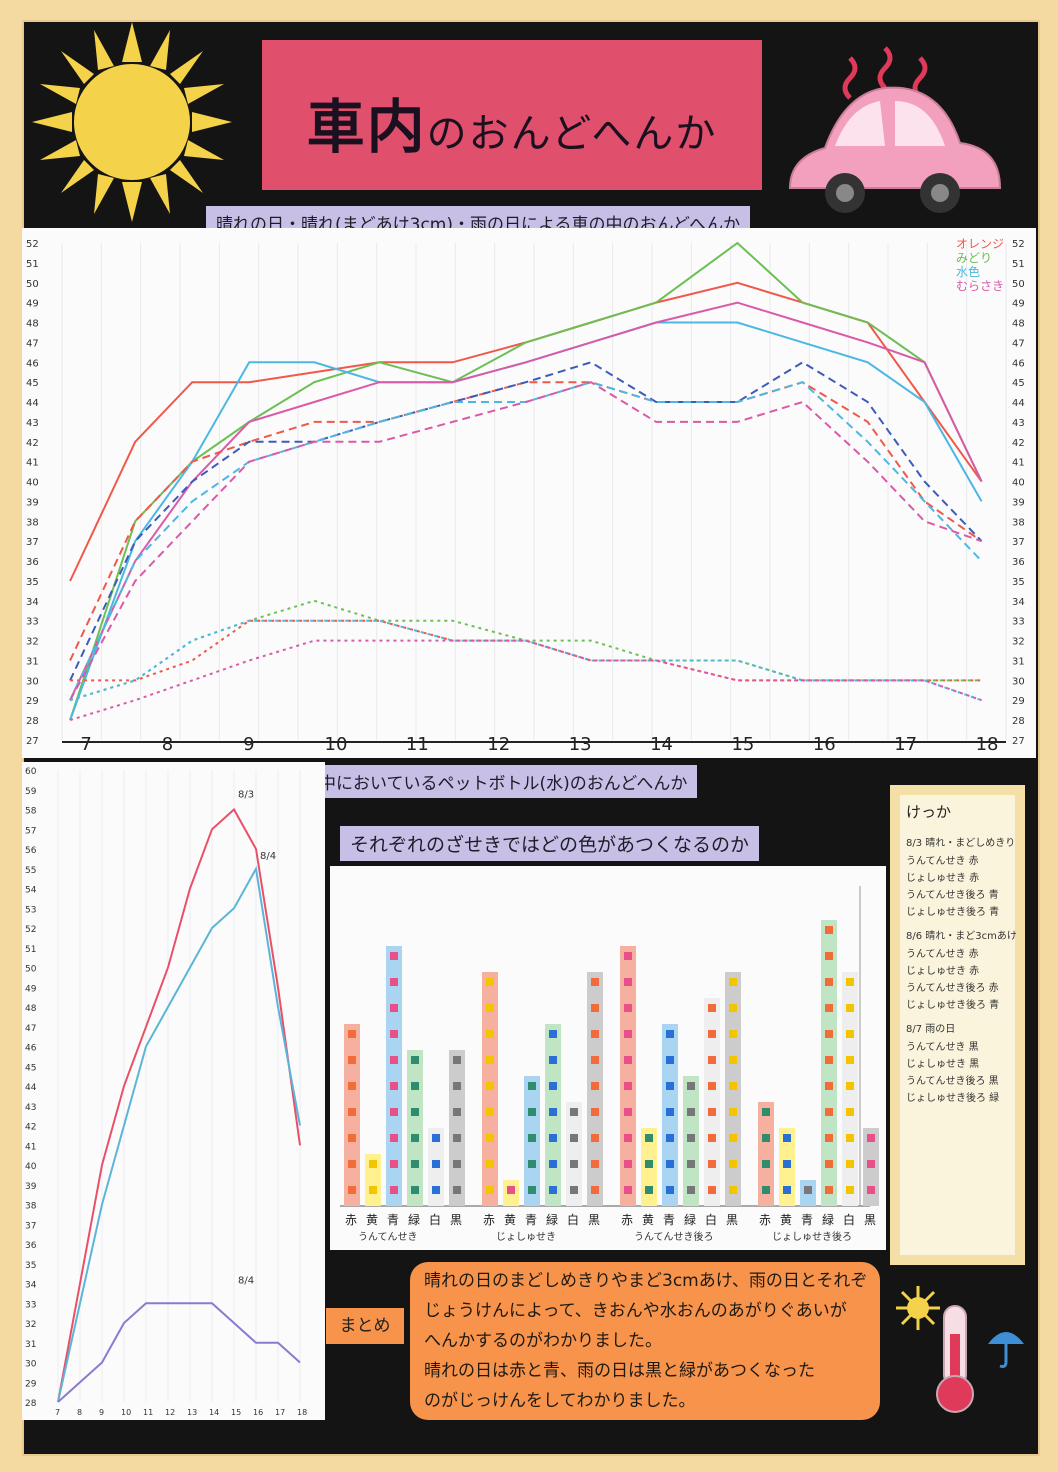 The height and width of the screenshot is (1472, 1058). Describe the element at coordinates (1018, 542) in the screenshot. I see `y-tick-label-right: 37` at that location.